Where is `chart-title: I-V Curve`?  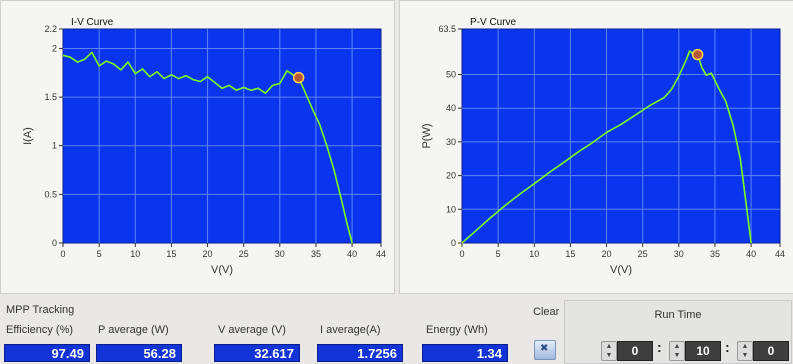
chart-title: I-V Curve is located at coordinates (92, 22).